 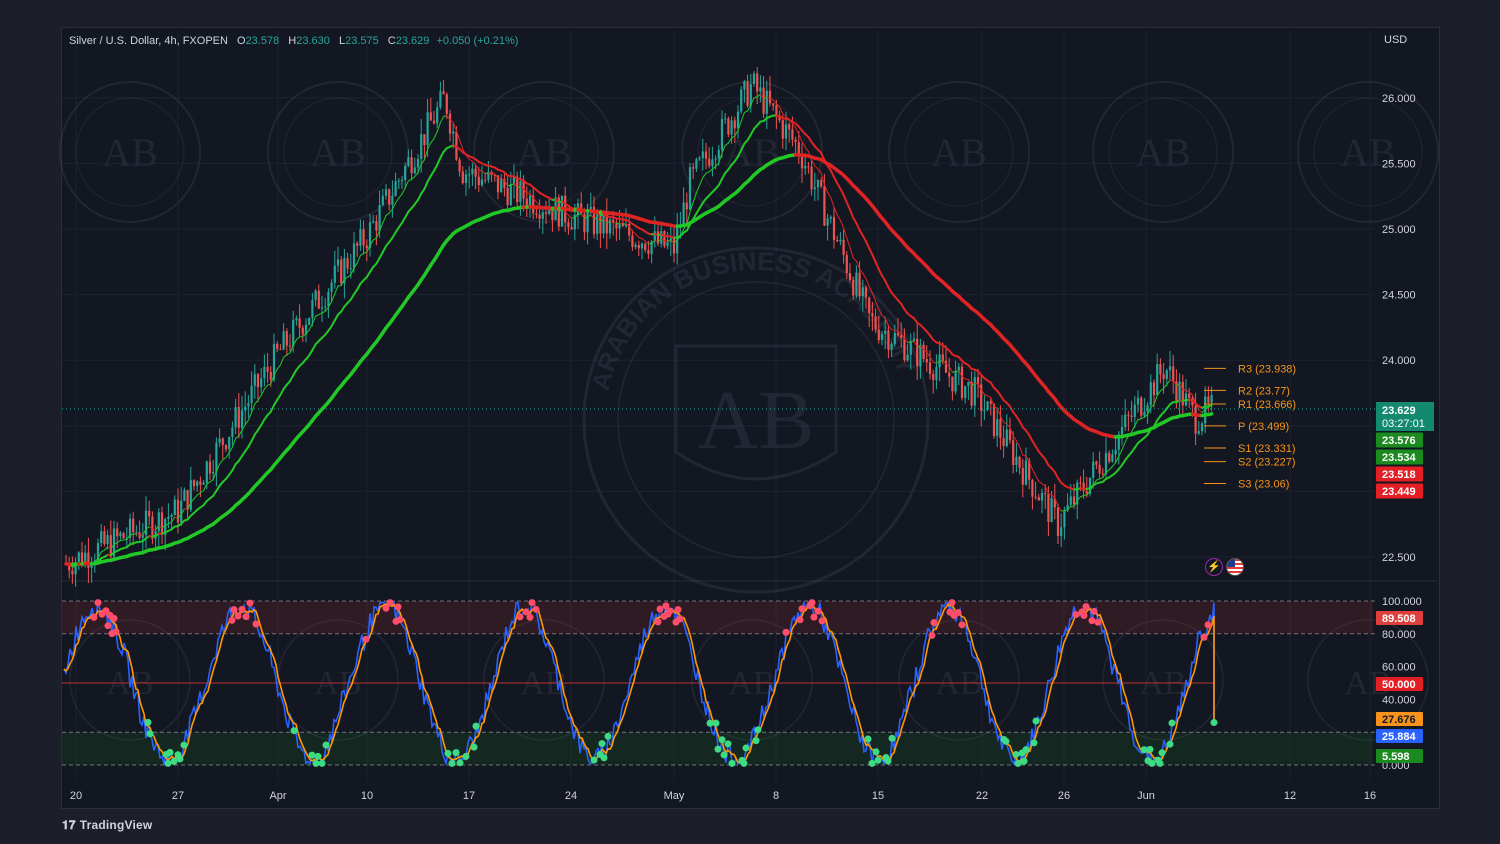 I want to click on price-tick: 22.500, so click(x=1399, y=558).